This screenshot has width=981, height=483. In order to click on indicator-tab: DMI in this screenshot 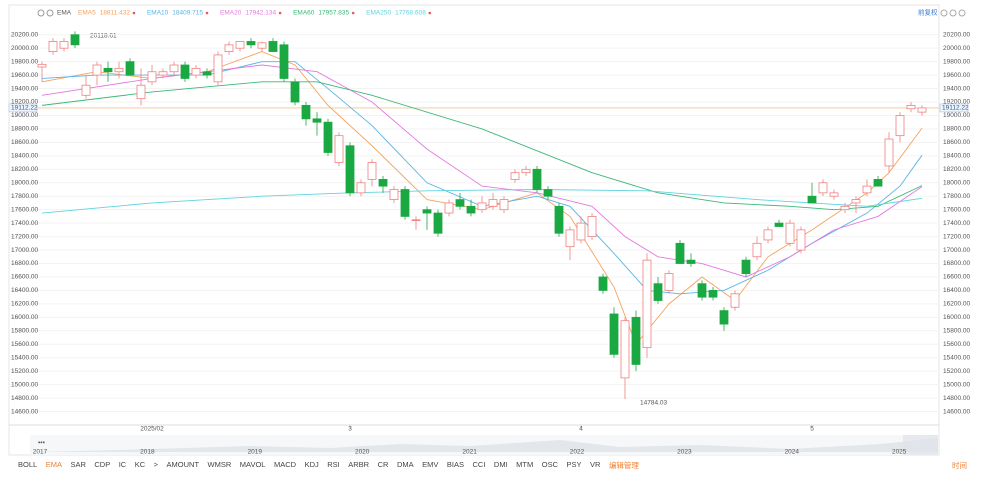, I will do `click(500, 464)`.